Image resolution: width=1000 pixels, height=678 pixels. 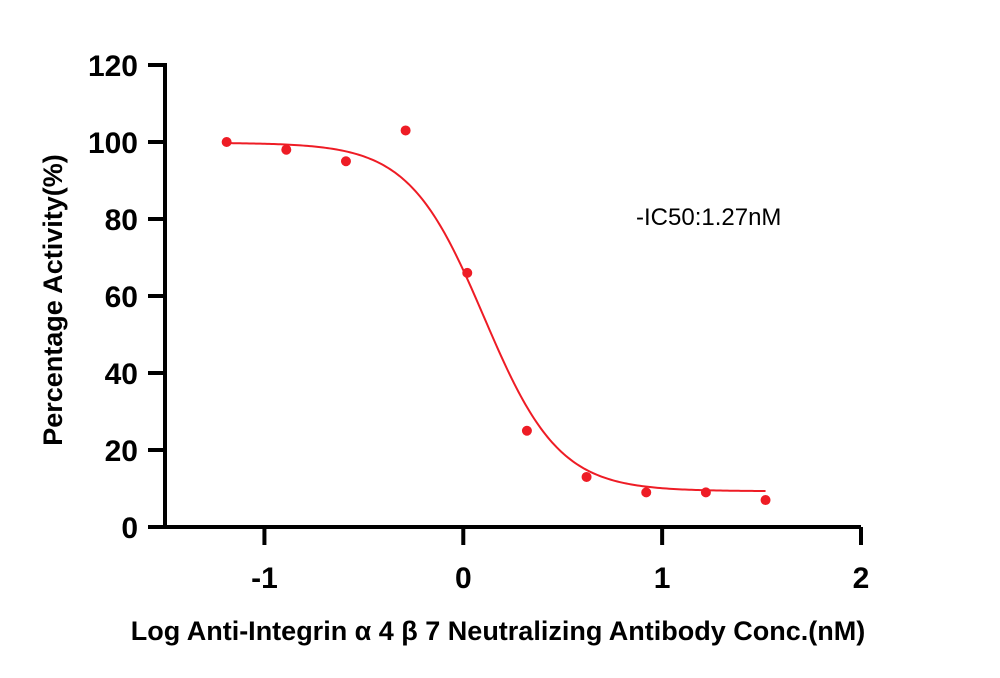 What do you see at coordinates (861, 578) in the screenshot?
I see `x-tick-label: 2` at bounding box center [861, 578].